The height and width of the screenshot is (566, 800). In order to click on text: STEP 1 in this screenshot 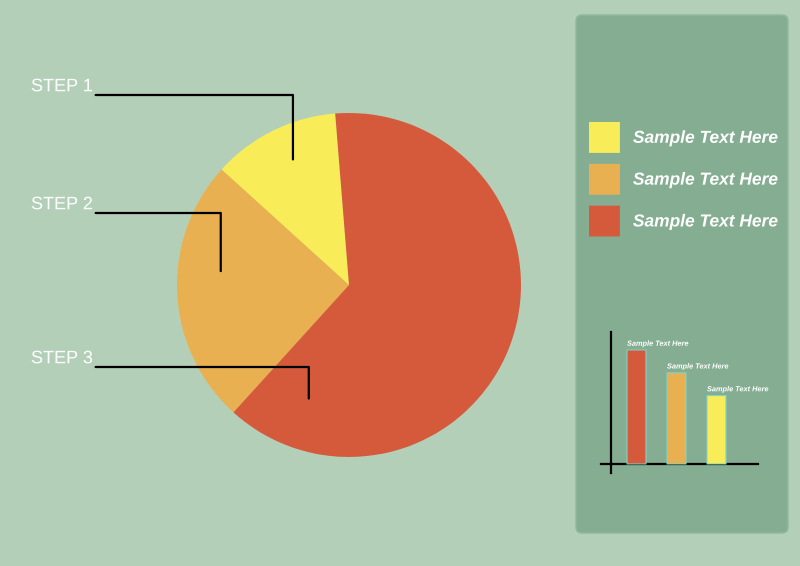, I will do `click(62, 85)`.